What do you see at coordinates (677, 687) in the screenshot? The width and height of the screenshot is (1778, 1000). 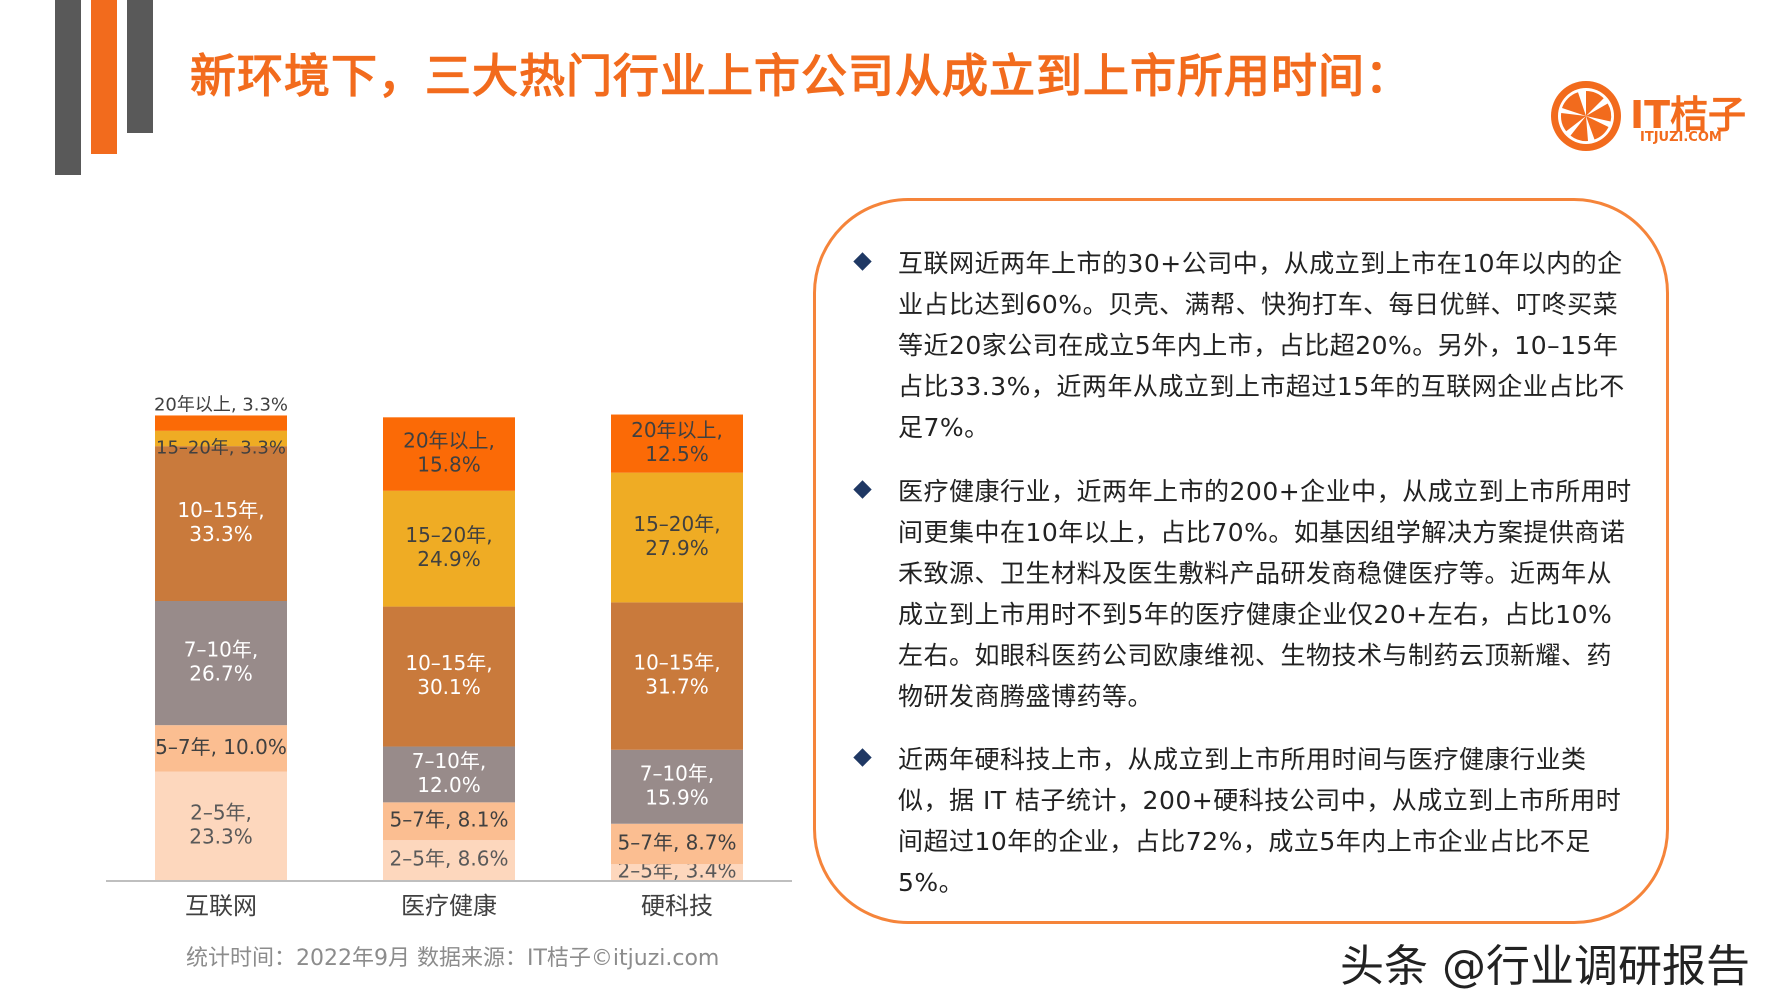 I see `segment-label: 31.7%` at bounding box center [677, 687].